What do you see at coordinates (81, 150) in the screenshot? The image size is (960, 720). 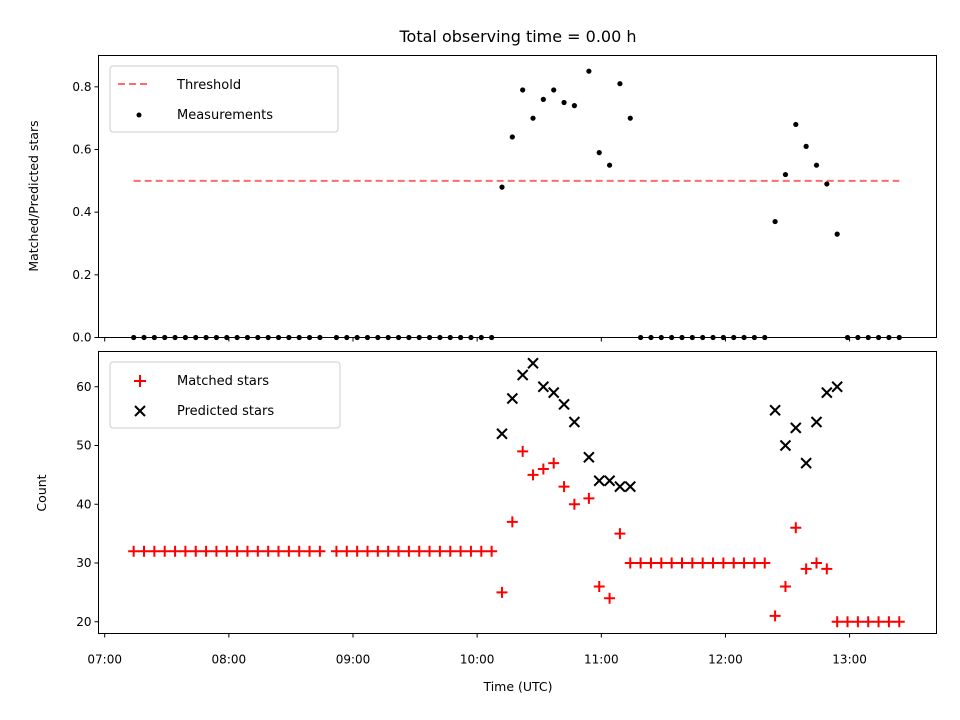 I see `top-y-tick-label: 0.6` at bounding box center [81, 150].